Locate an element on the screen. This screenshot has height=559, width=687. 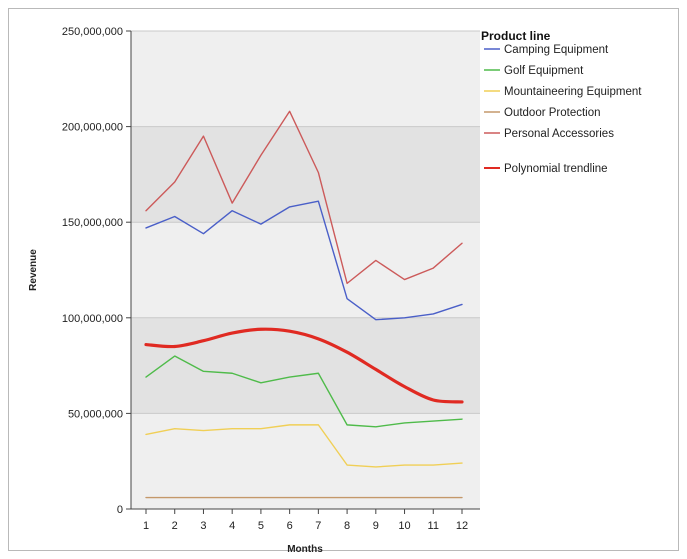
x-tick-label: 1 is located at coordinates (146, 526).